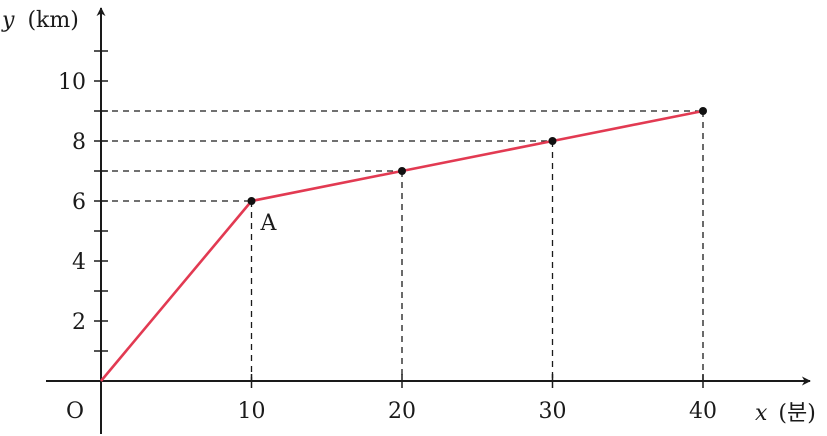  Describe the element at coordinates (477, 156) in the screenshot. I see `points` at that location.